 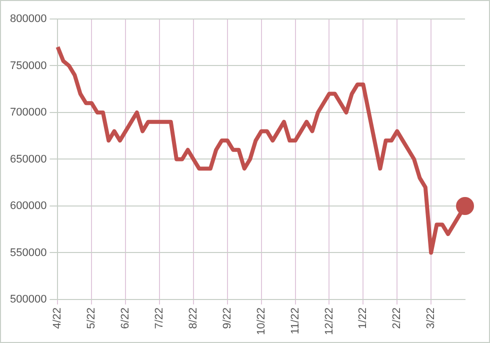 I want to click on y-tick-label: 700000, so click(x=28, y=112).